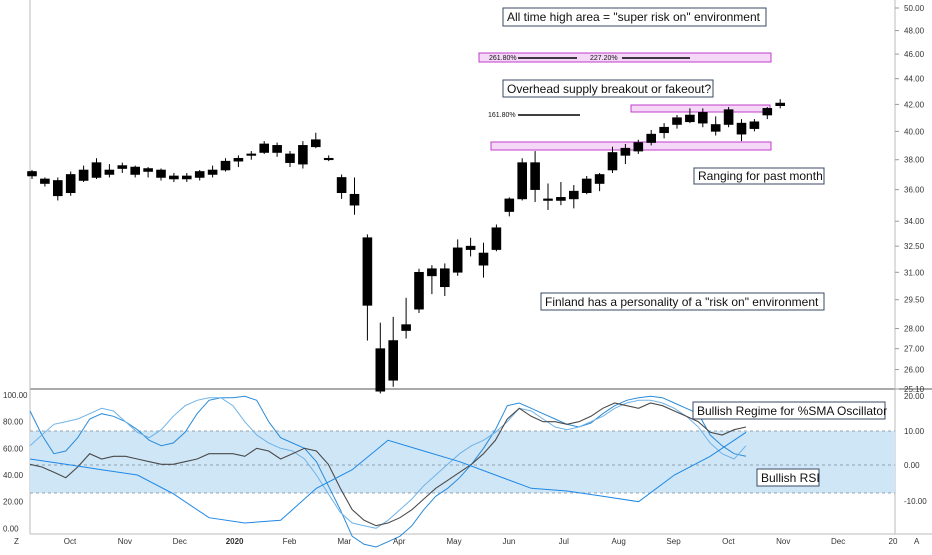 This screenshot has height=555, width=932. I want to click on price-tick-label: 27.00, so click(914, 349).